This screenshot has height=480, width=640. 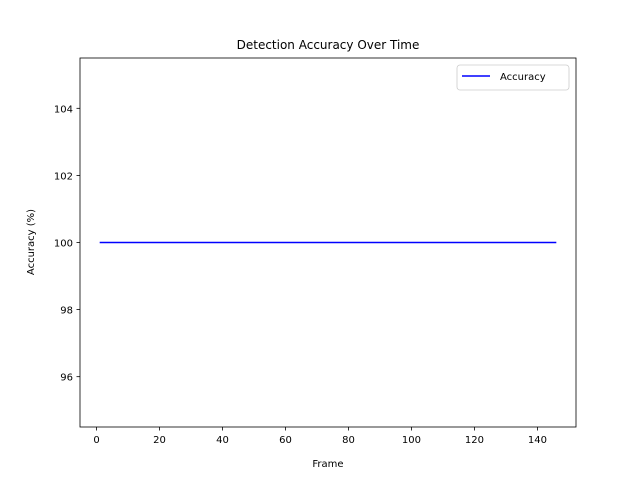 I want to click on x-tick-label: 80, so click(x=348, y=440).